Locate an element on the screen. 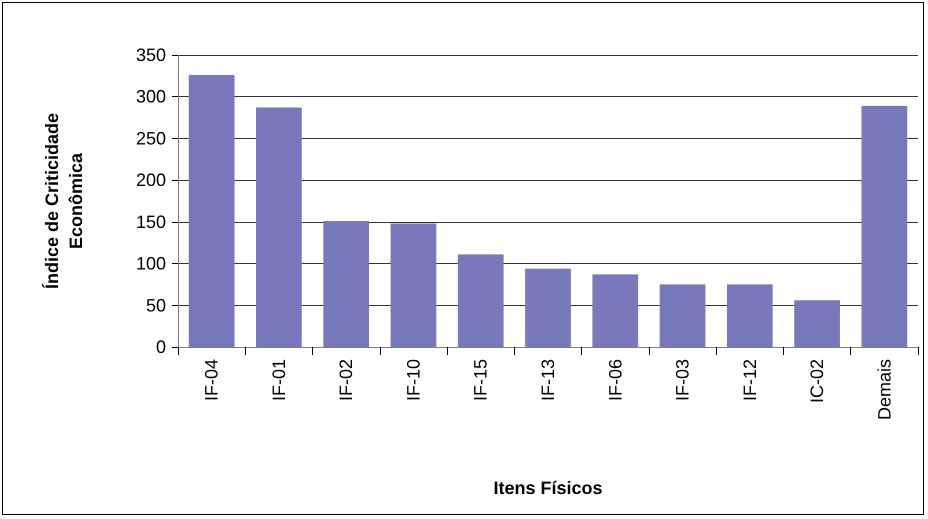 This screenshot has width=928, height=519. x-tick-label: Demais is located at coordinates (884, 389).